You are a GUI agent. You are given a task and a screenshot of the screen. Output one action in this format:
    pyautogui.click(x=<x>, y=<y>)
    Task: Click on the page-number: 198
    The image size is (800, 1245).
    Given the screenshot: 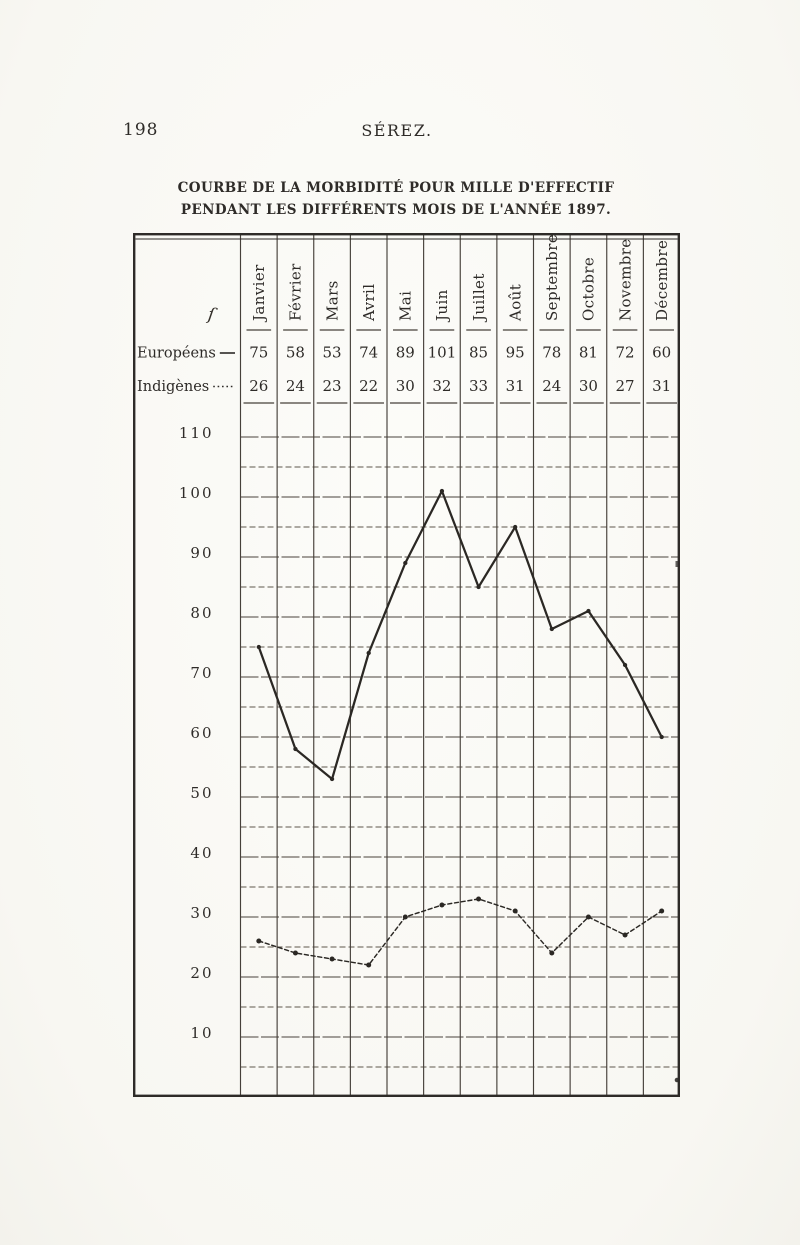 What is the action you would take?
    pyautogui.click(x=141, y=130)
    